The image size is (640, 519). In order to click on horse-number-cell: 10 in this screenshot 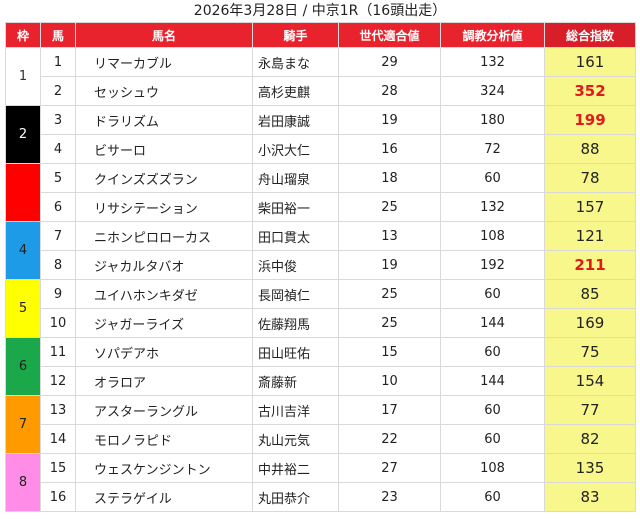, I will do `click(58, 323)`.